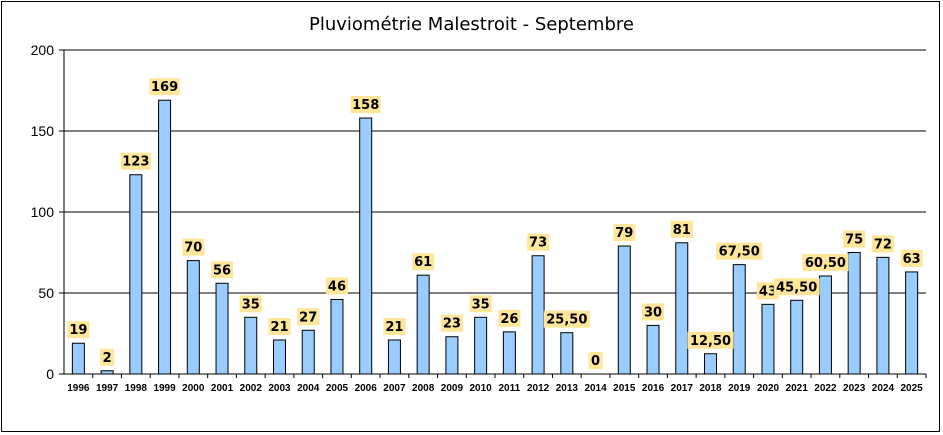  I want to click on data-label: 56, so click(222, 270).